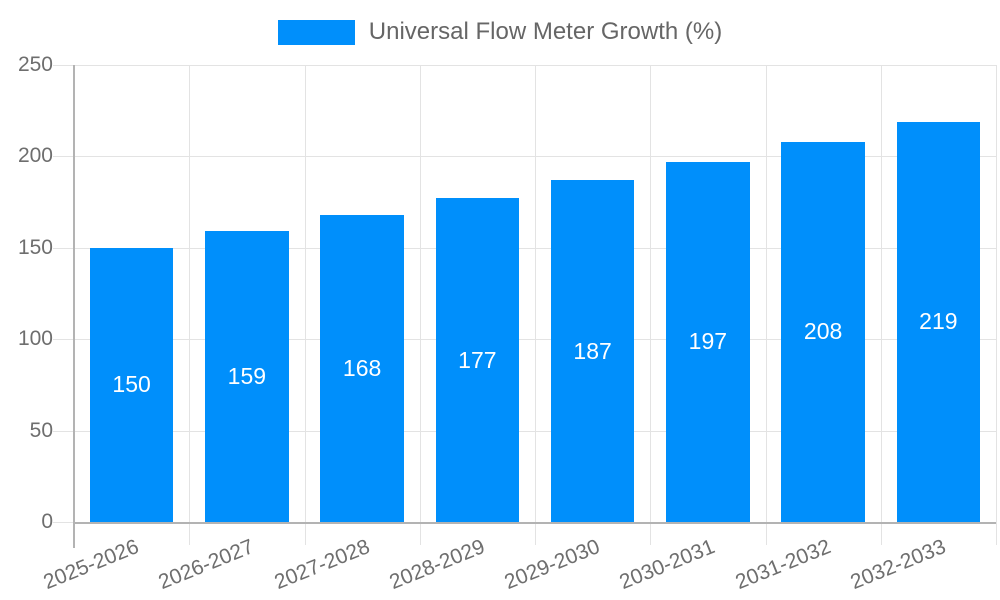  I want to click on bar-value-label: 168, so click(362, 367).